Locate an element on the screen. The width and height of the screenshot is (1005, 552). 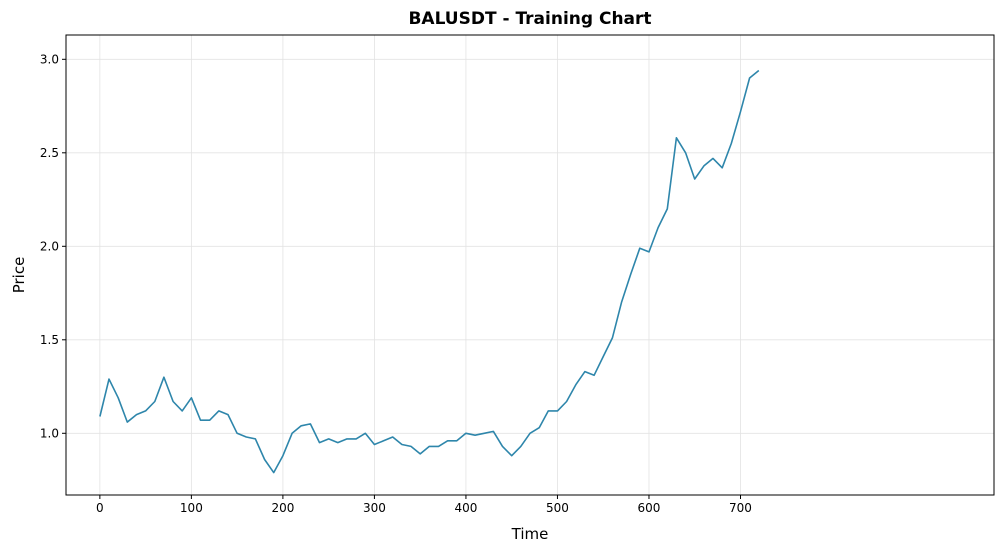
chart-title: BALUSDT - Training Chart is located at coordinates (529, 19).